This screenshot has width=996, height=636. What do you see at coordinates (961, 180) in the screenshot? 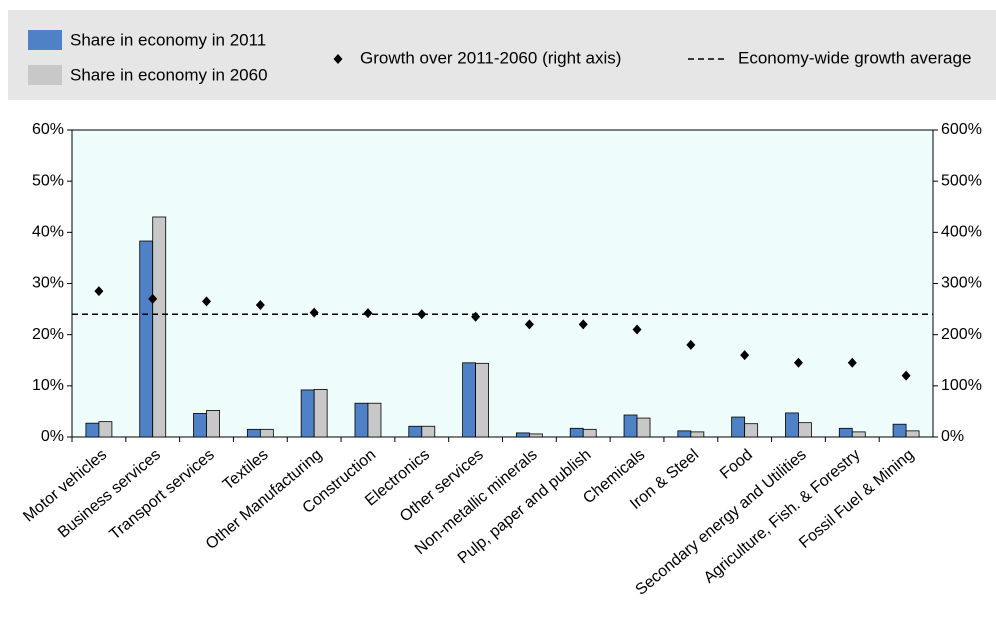
I see `y2-tick-label: 500%` at bounding box center [961, 180].